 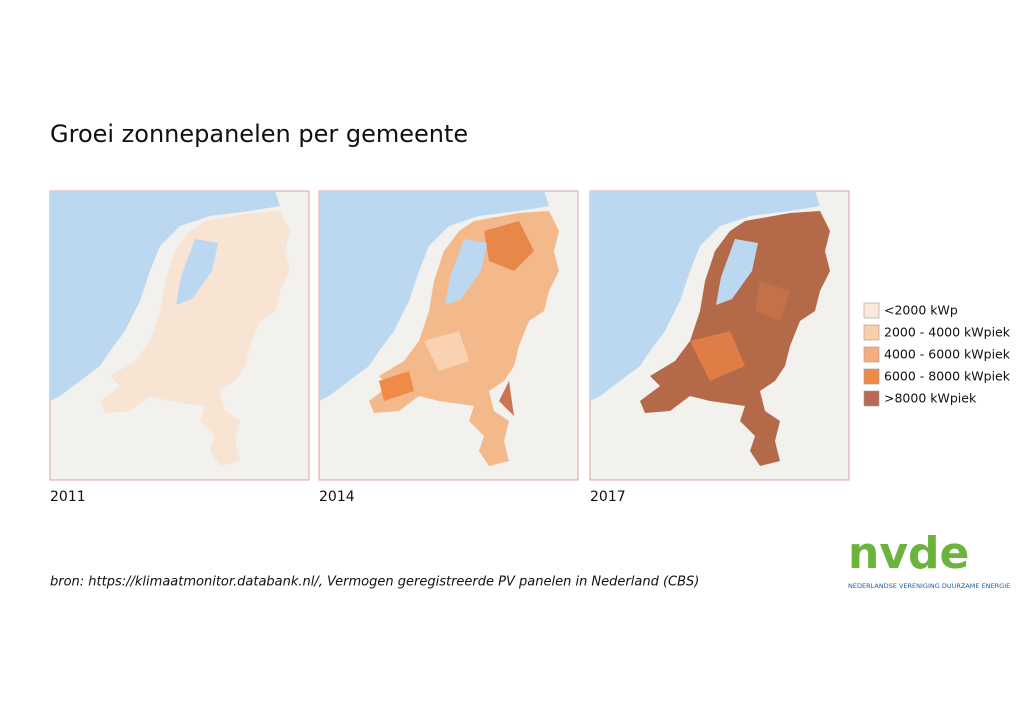 I want to click on title: Groei zonnepanelen per gemeente, so click(x=259, y=134).